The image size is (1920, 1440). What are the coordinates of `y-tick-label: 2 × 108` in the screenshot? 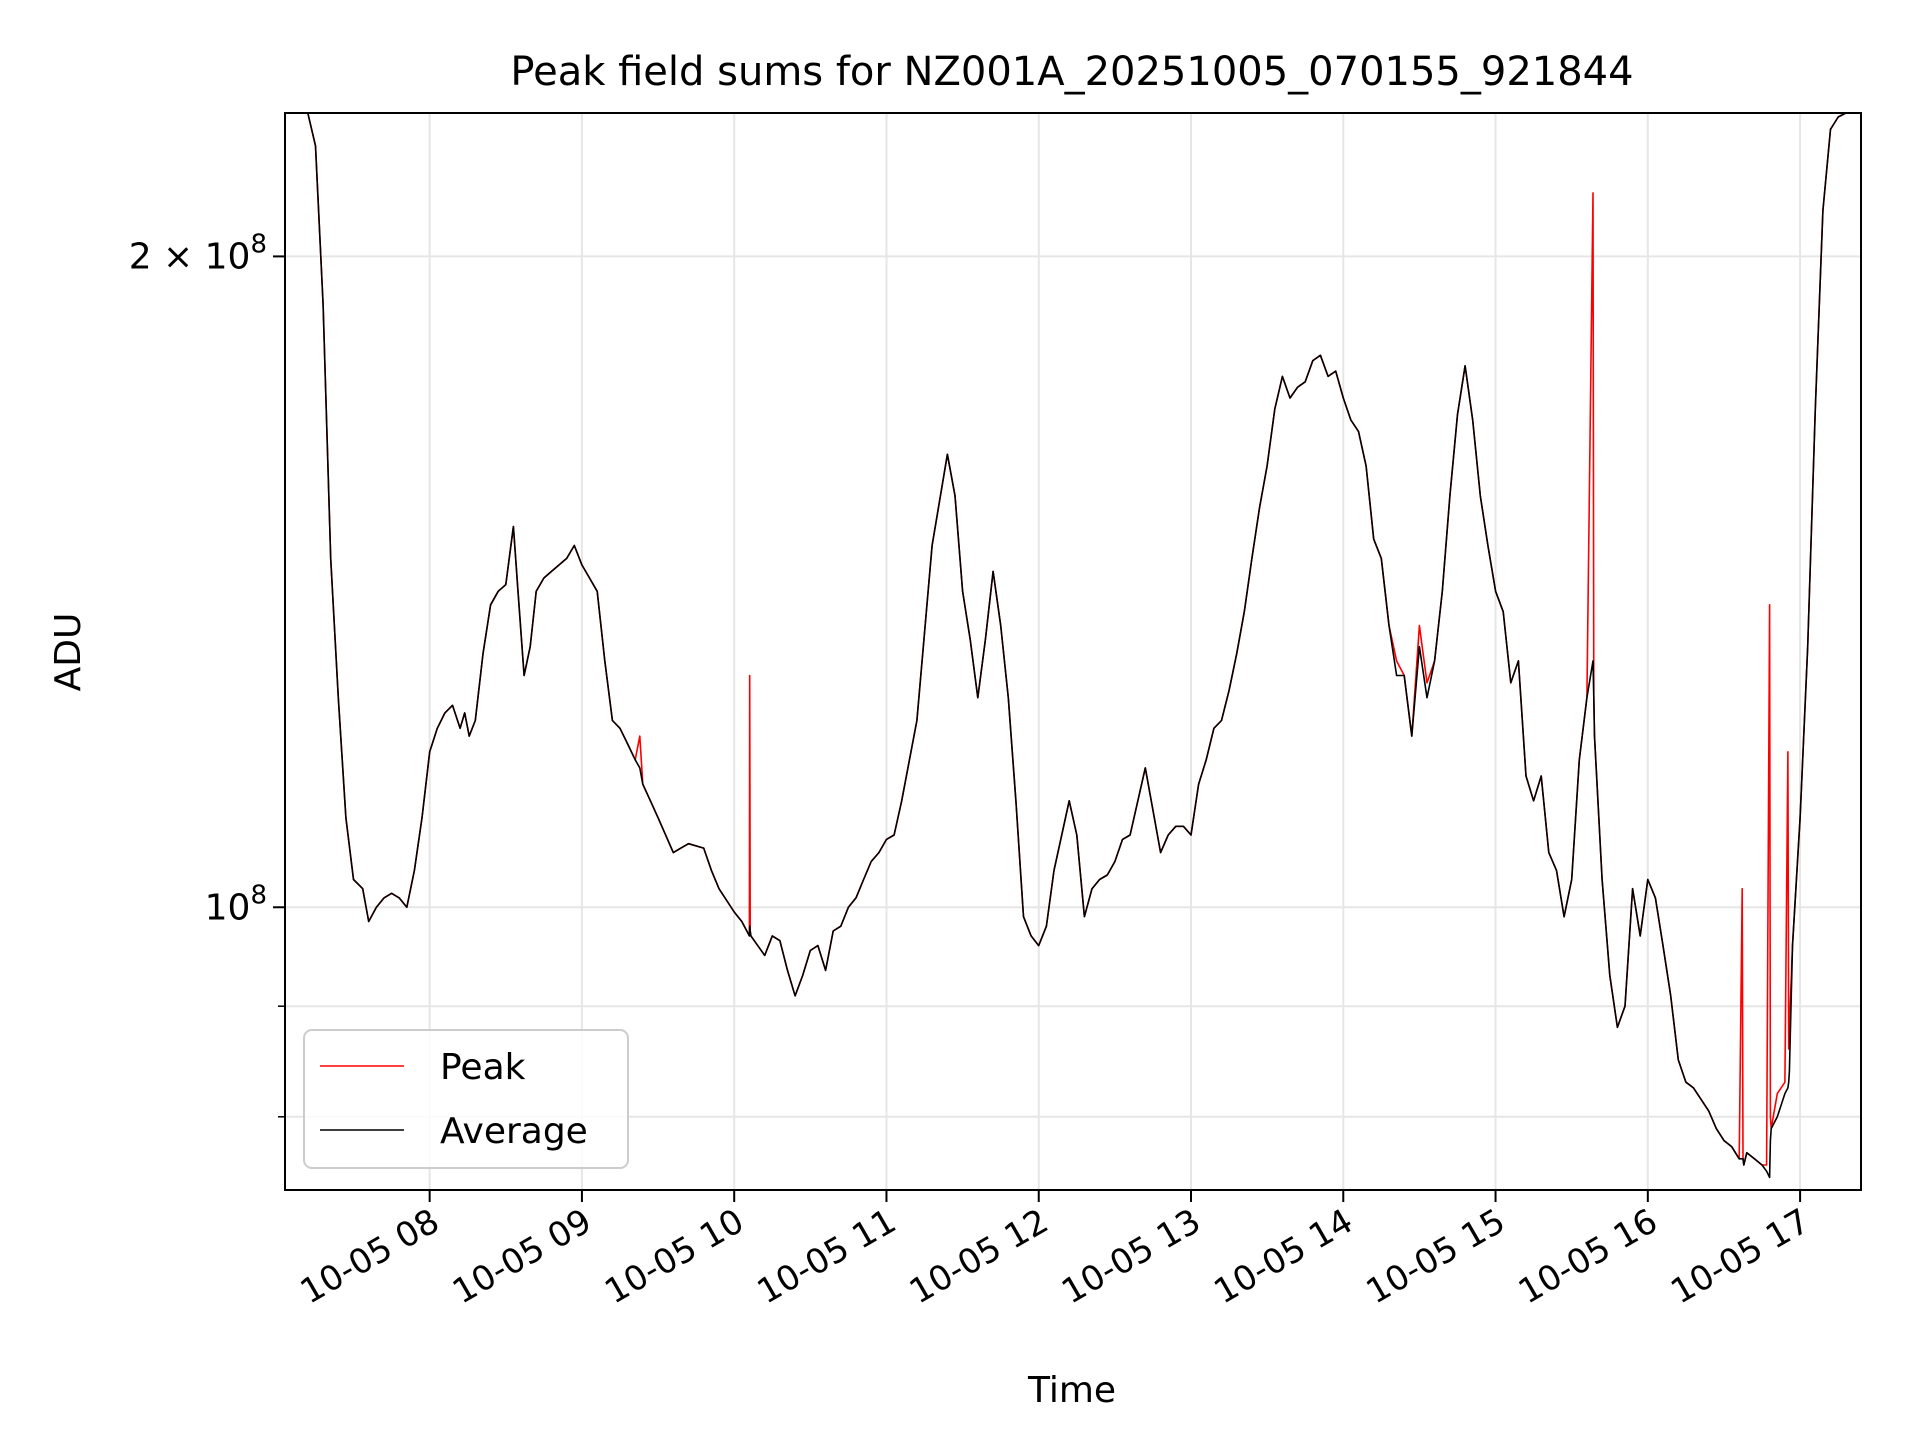 It's located at (198, 253).